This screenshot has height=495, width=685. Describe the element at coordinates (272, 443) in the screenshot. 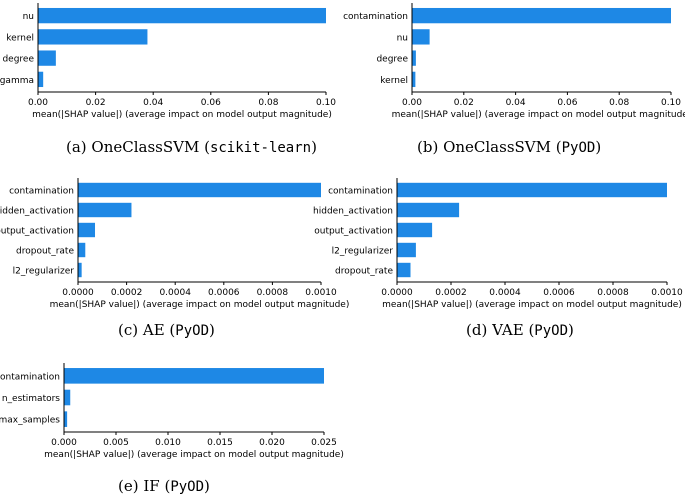

I see `x-tick-label: 0.020` at that location.